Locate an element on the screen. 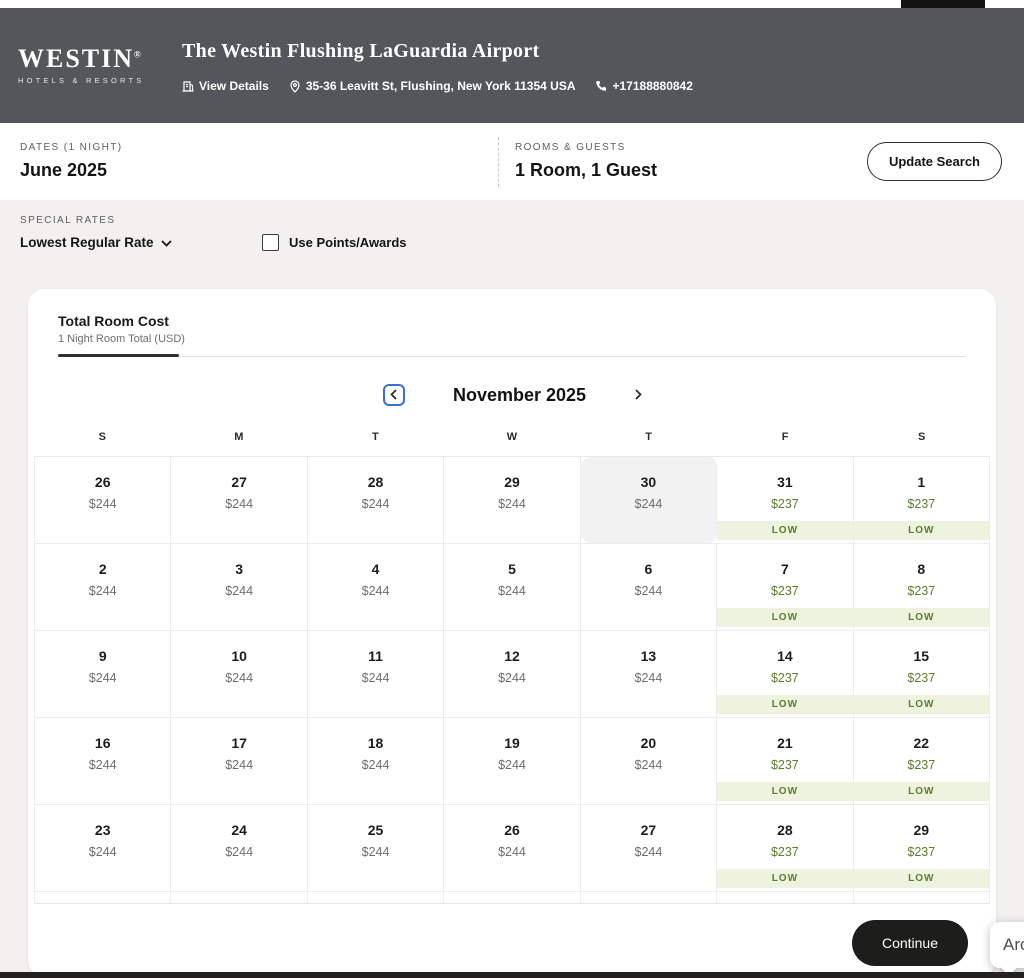  bottom-edge-strip is located at coordinates (512, 975).